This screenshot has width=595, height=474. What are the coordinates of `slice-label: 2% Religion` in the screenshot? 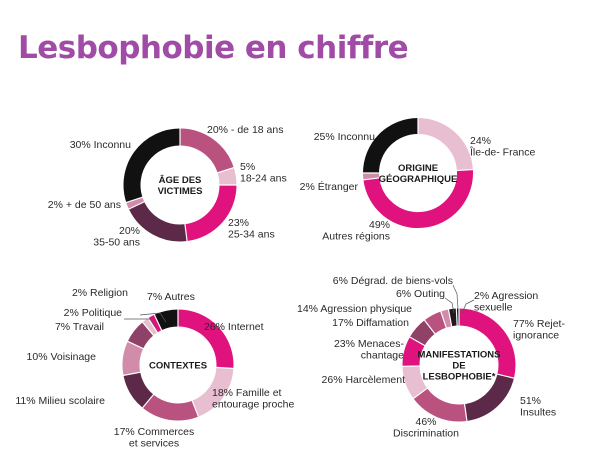 It's located at (100, 293).